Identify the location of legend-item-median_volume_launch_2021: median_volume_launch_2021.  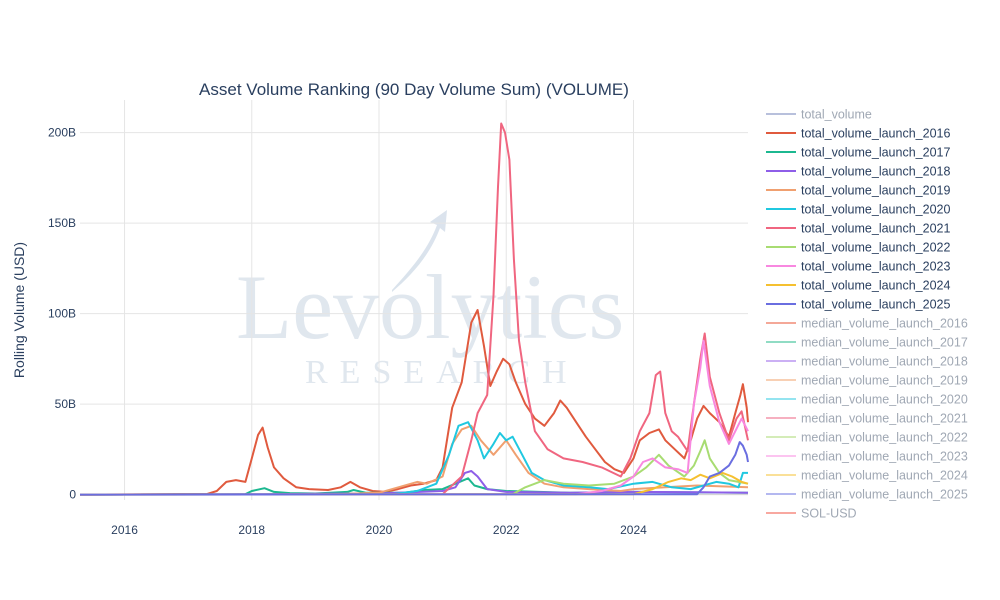
(867, 419).